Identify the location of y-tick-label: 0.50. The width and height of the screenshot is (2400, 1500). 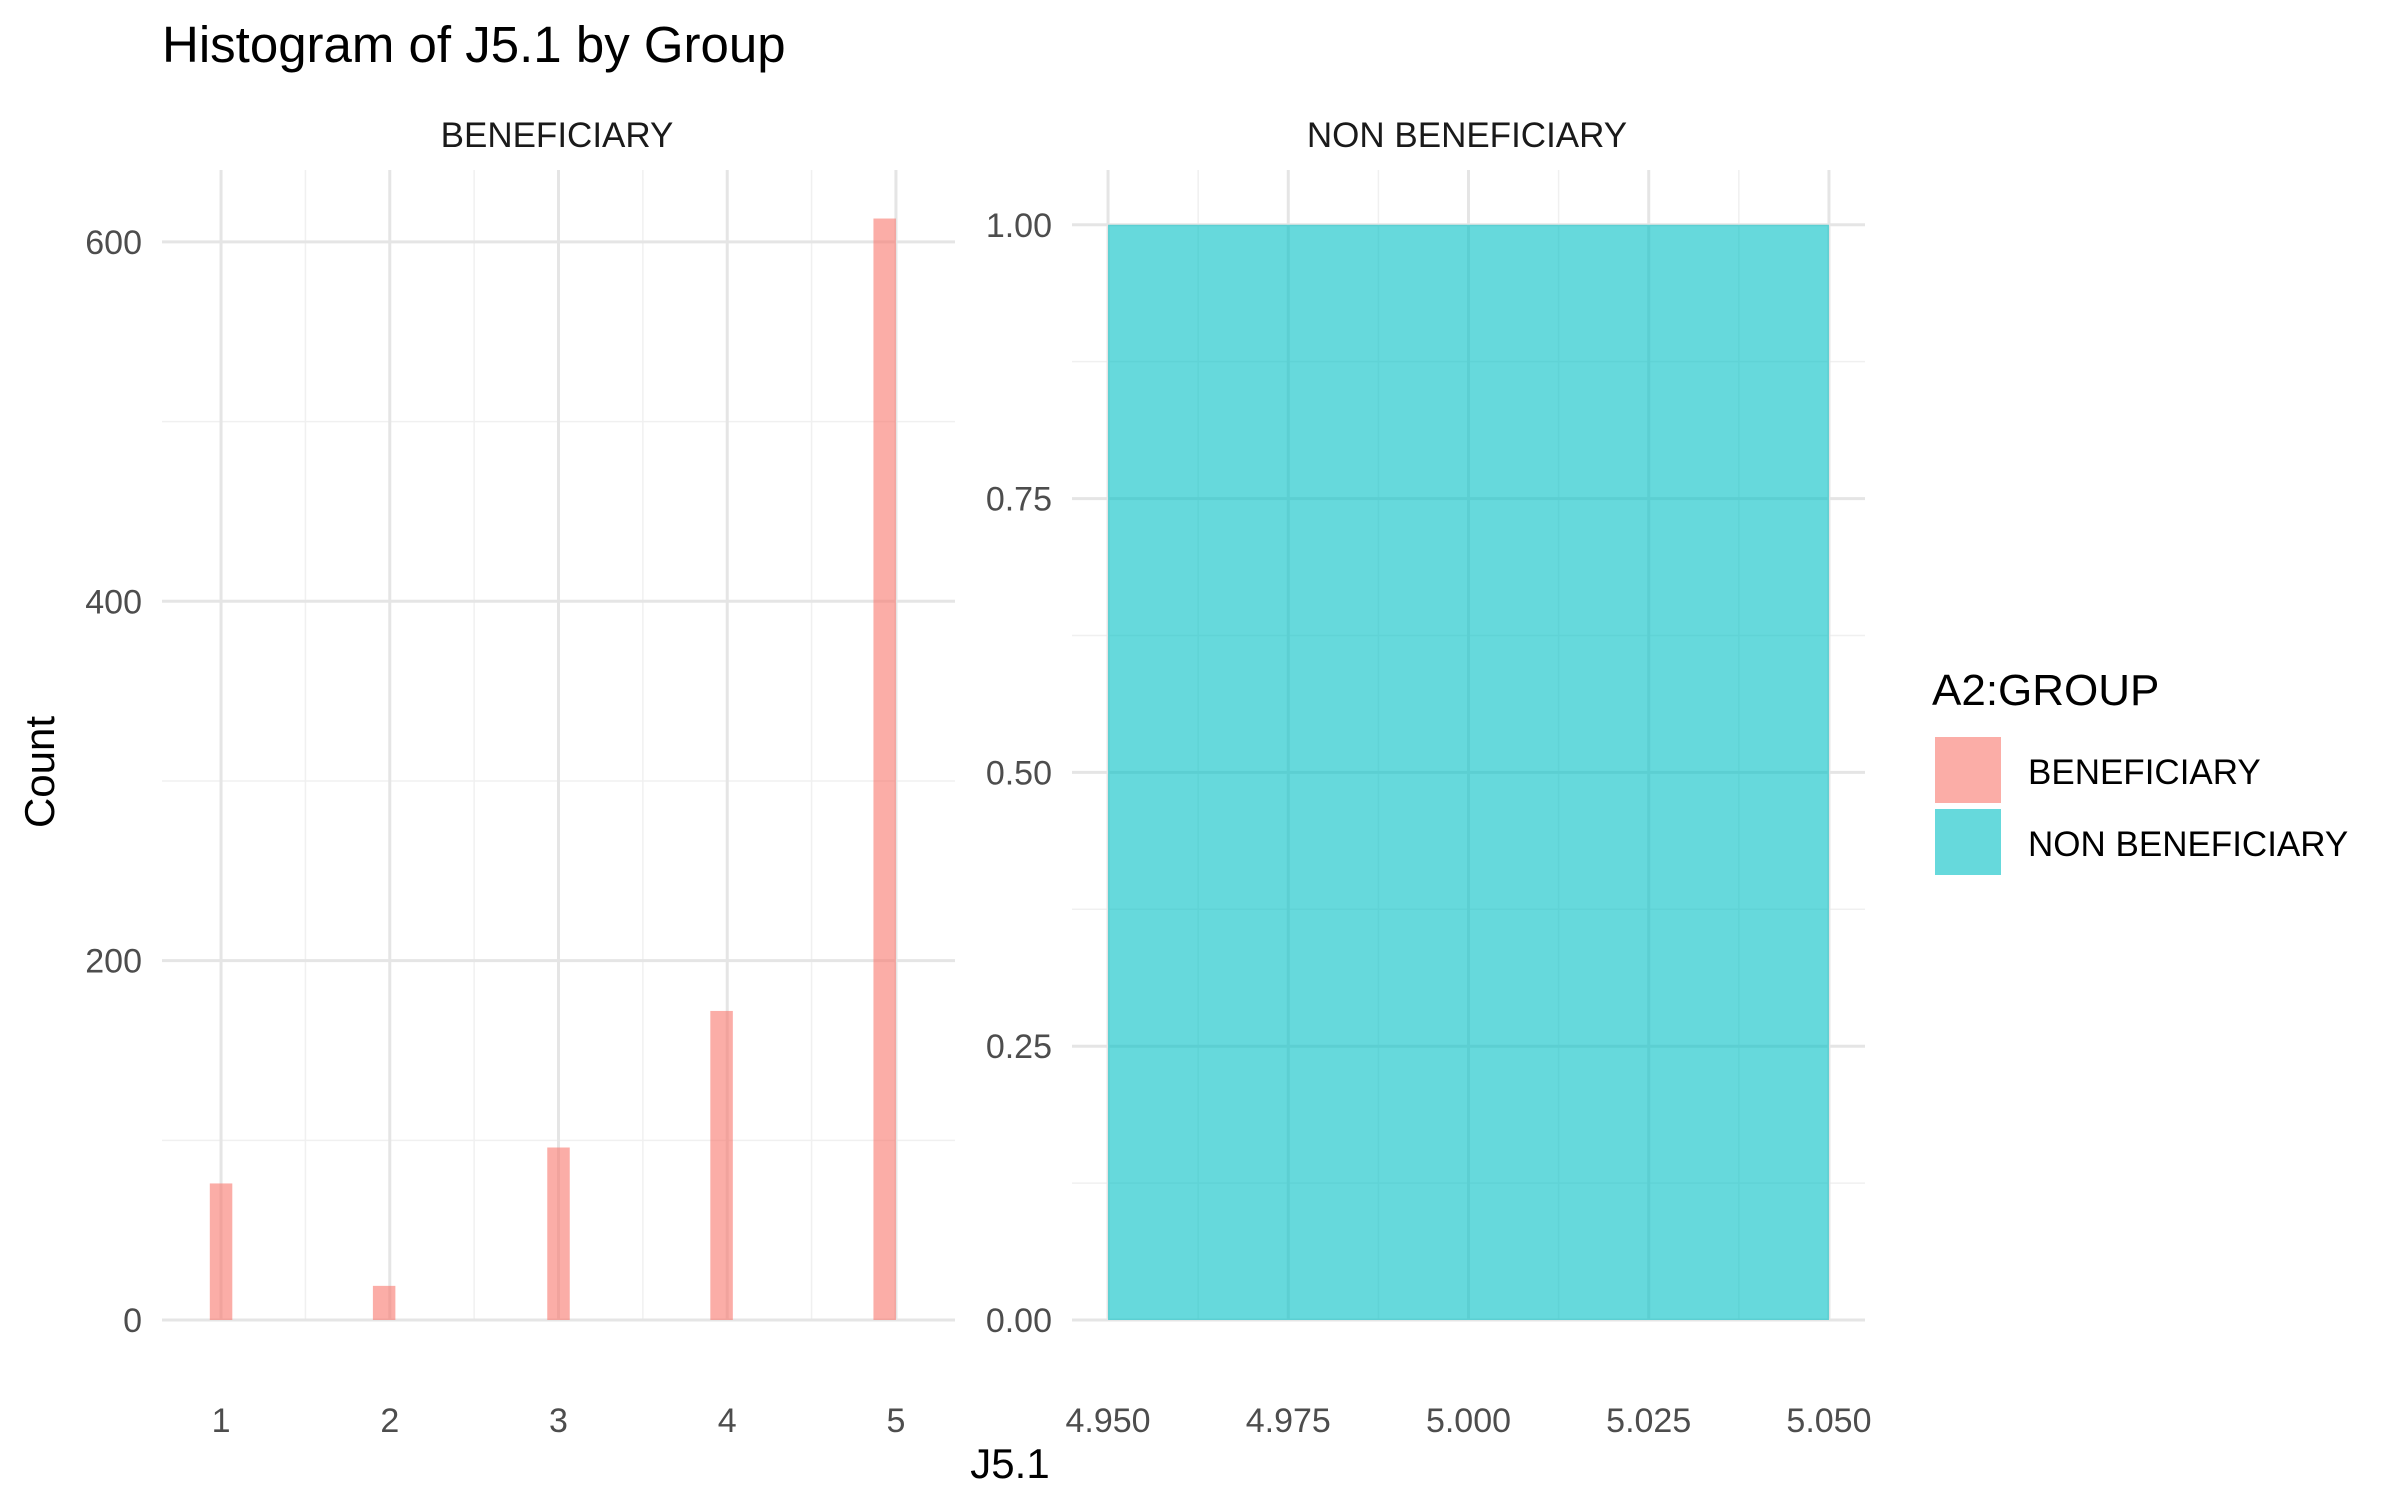
(1019, 773).